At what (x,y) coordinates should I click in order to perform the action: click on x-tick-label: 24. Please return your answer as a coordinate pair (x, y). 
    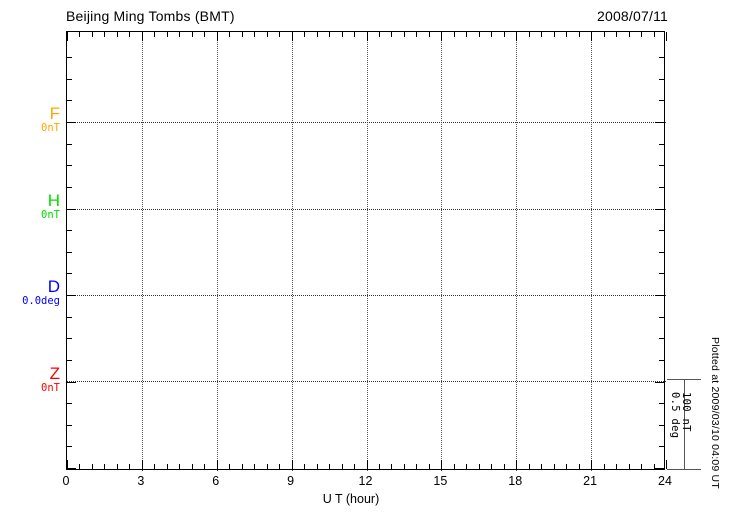
    Looking at the image, I should click on (665, 481).